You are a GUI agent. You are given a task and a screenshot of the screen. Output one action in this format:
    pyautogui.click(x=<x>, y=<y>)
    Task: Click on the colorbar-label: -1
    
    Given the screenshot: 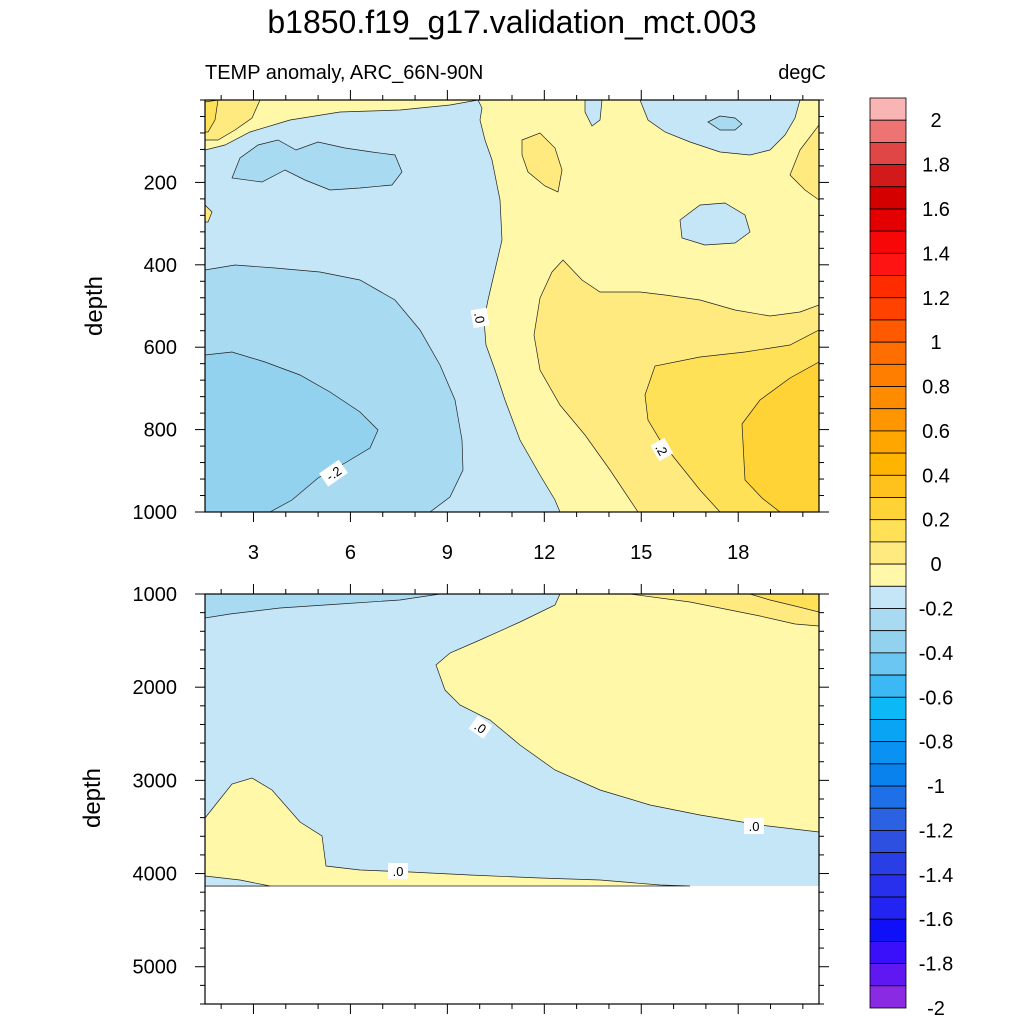 What is the action you would take?
    pyautogui.click(x=936, y=787)
    